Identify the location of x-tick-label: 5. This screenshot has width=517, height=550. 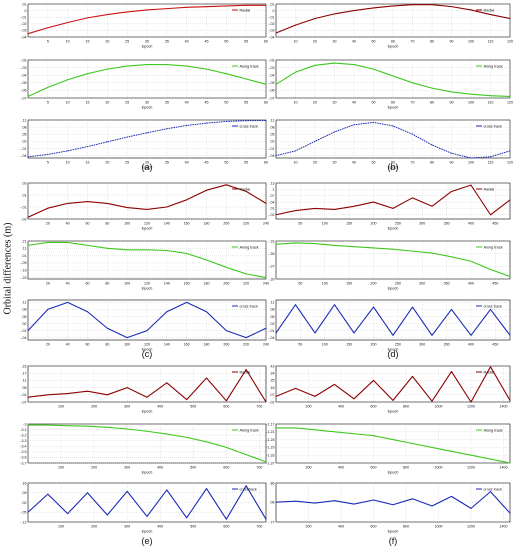
(48, 163).